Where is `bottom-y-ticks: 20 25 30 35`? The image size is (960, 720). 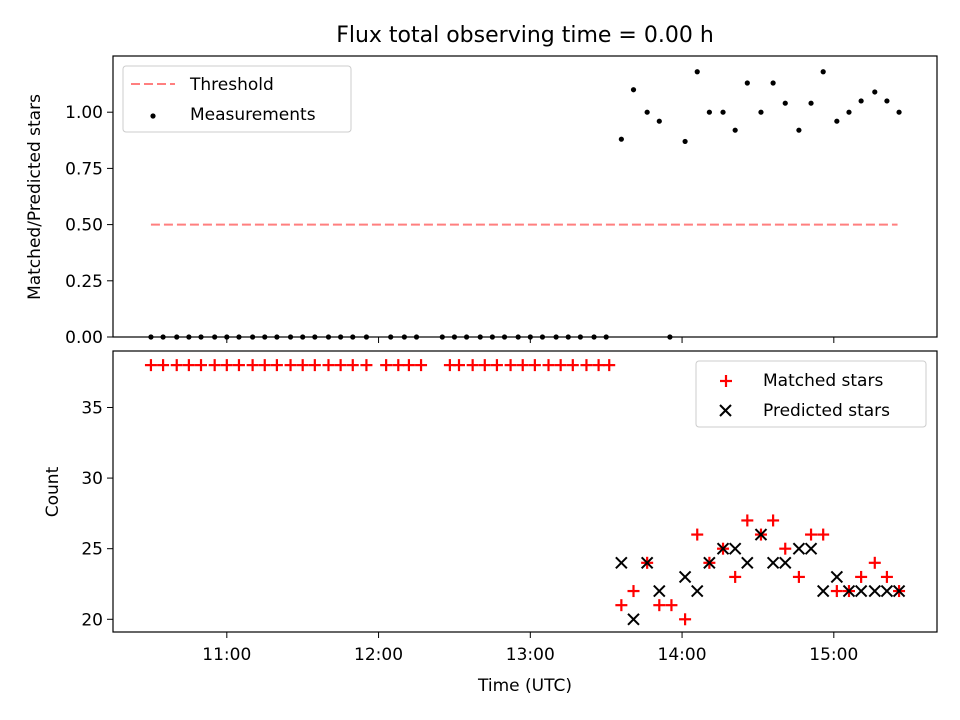 bottom-y-ticks: 20 25 30 35 is located at coordinates (97, 514).